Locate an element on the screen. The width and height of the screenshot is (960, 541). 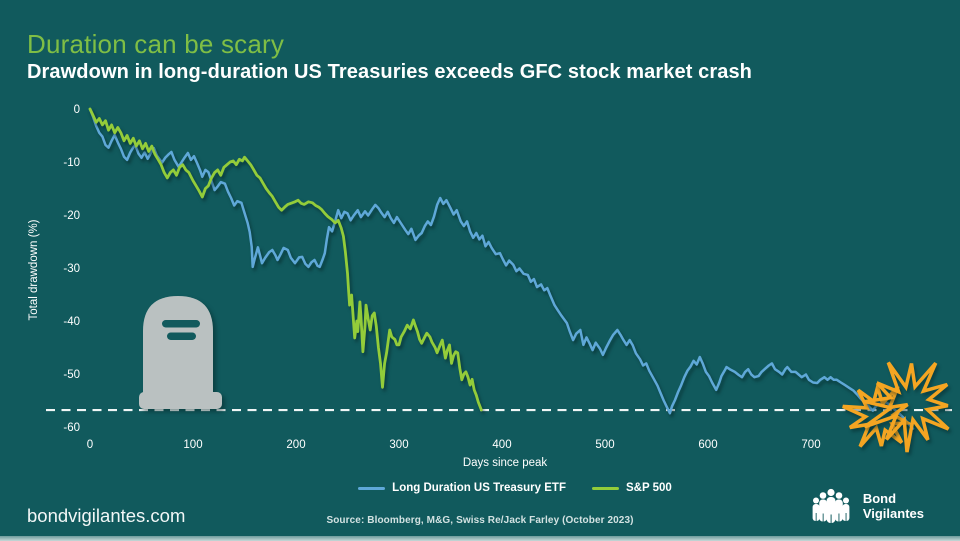
brand-name: Bond Vigilantes is located at coordinates (893, 506).